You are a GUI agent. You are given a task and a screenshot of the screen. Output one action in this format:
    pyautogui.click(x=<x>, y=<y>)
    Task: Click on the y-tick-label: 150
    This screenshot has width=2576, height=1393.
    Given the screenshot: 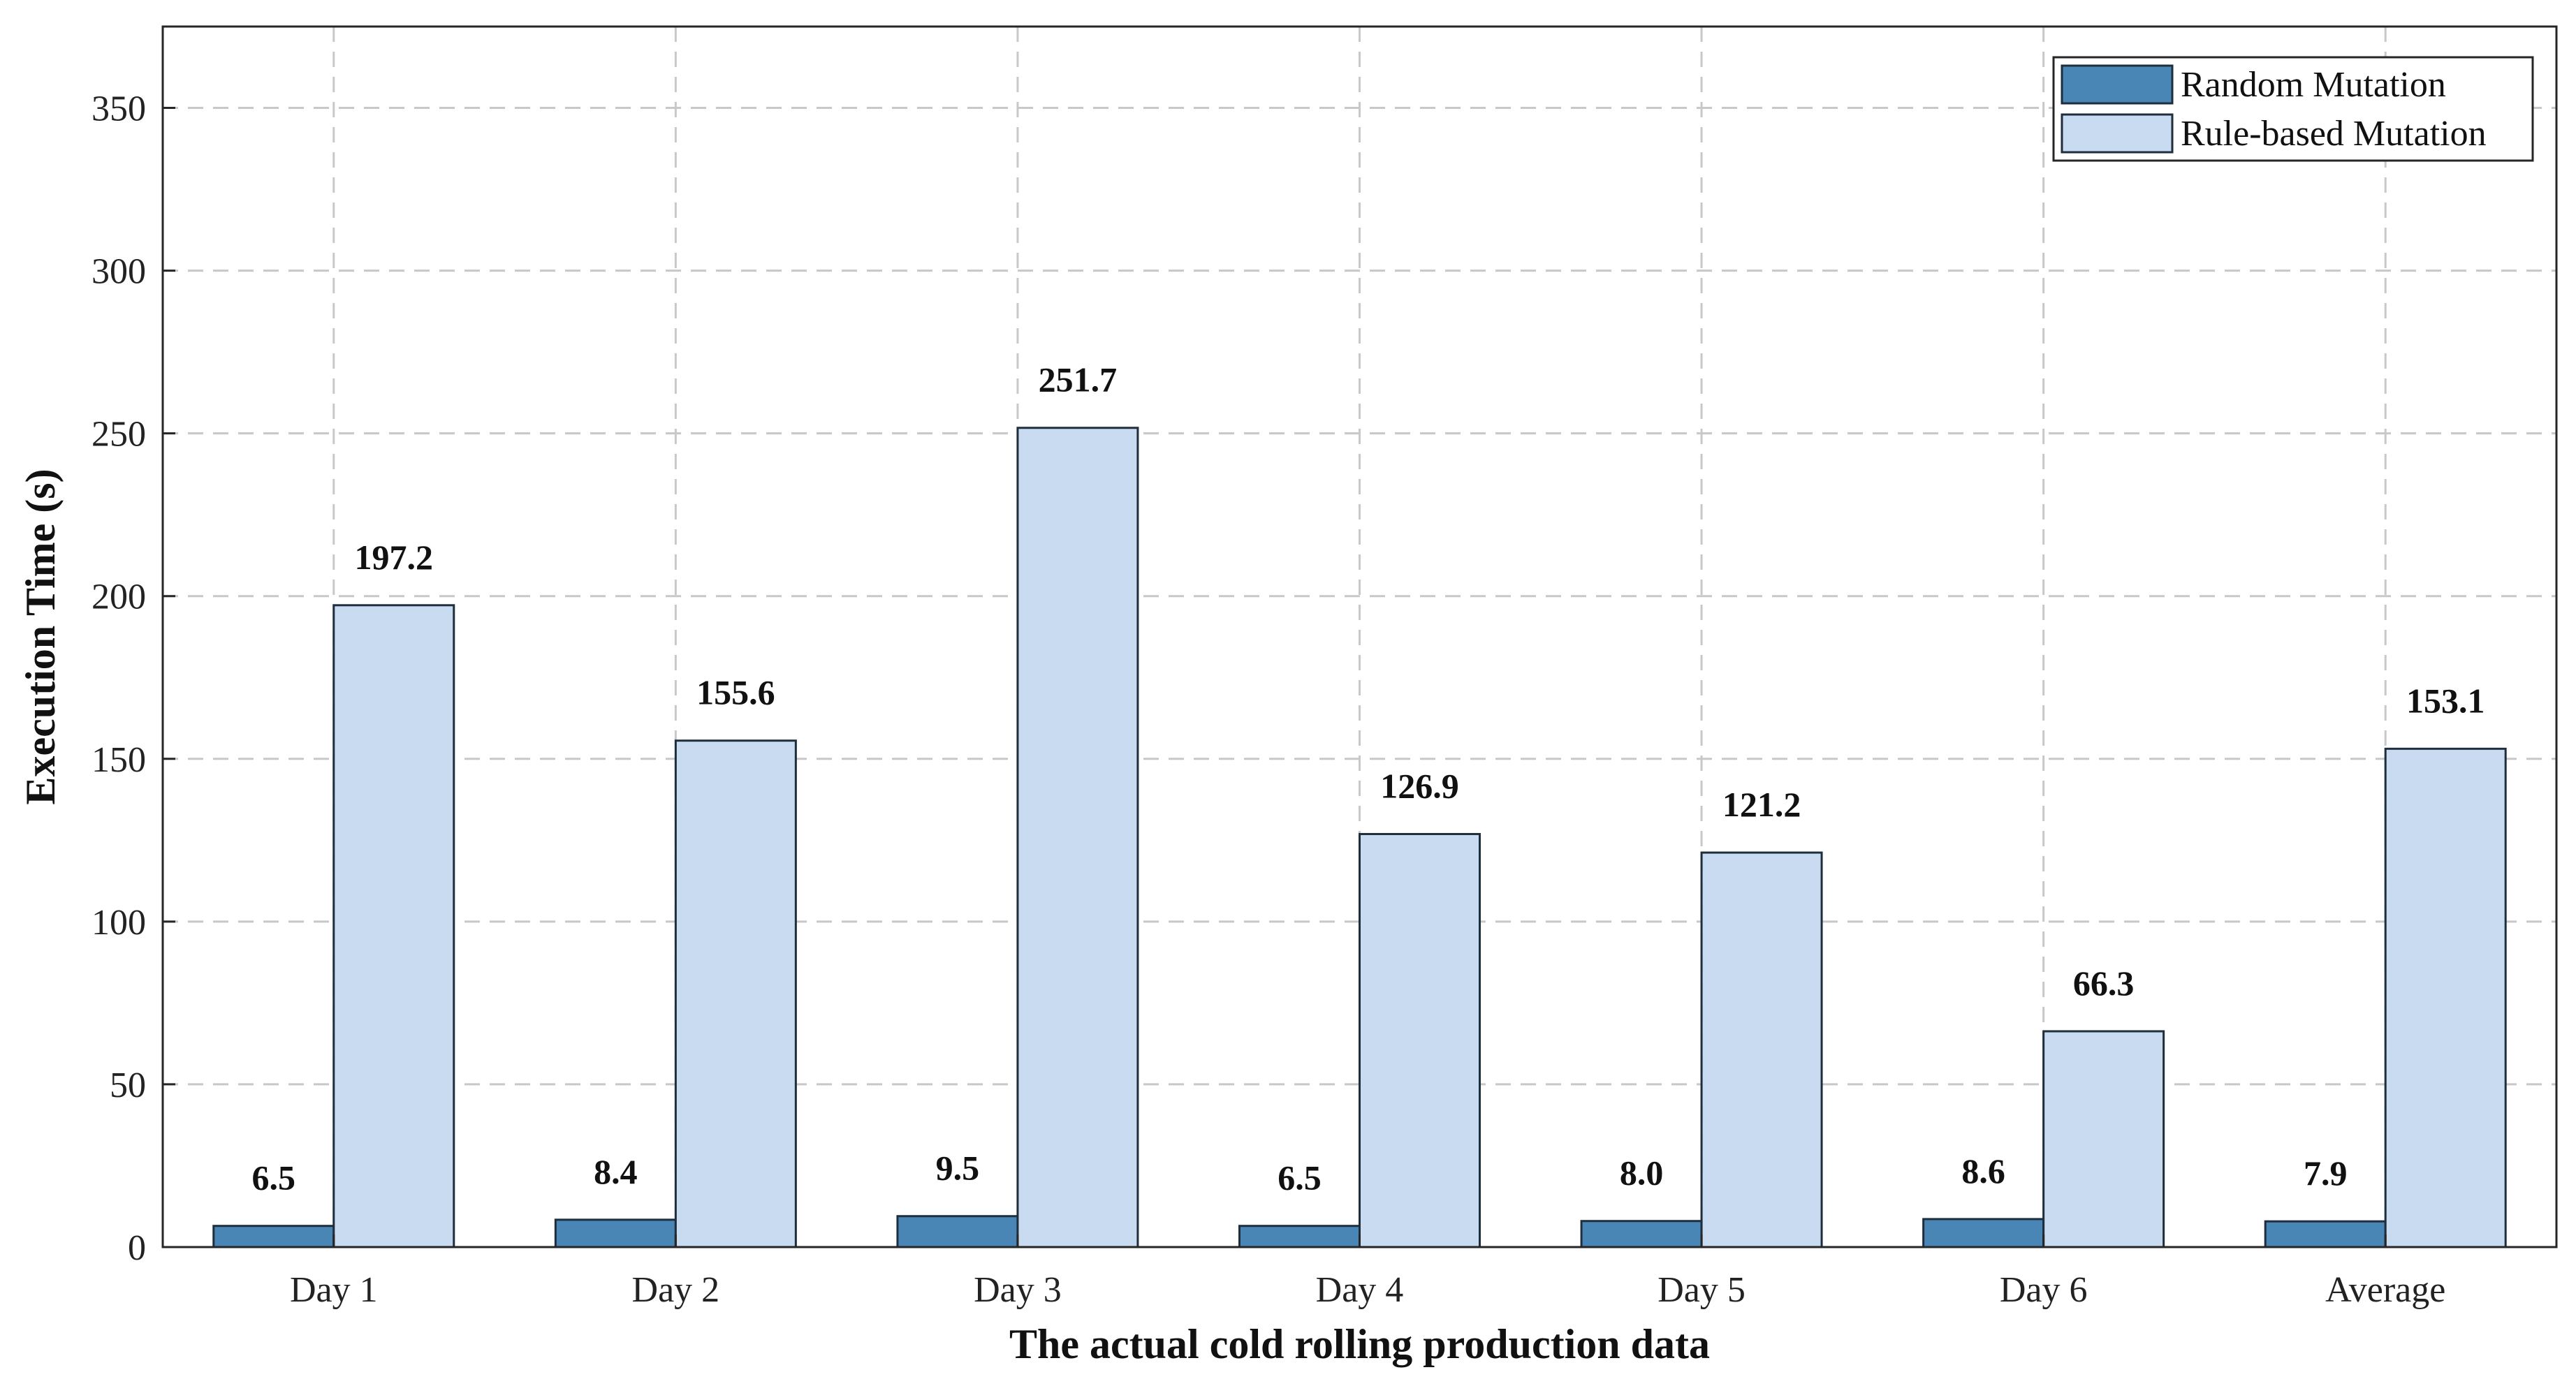 What is the action you would take?
    pyautogui.click(x=119, y=760)
    